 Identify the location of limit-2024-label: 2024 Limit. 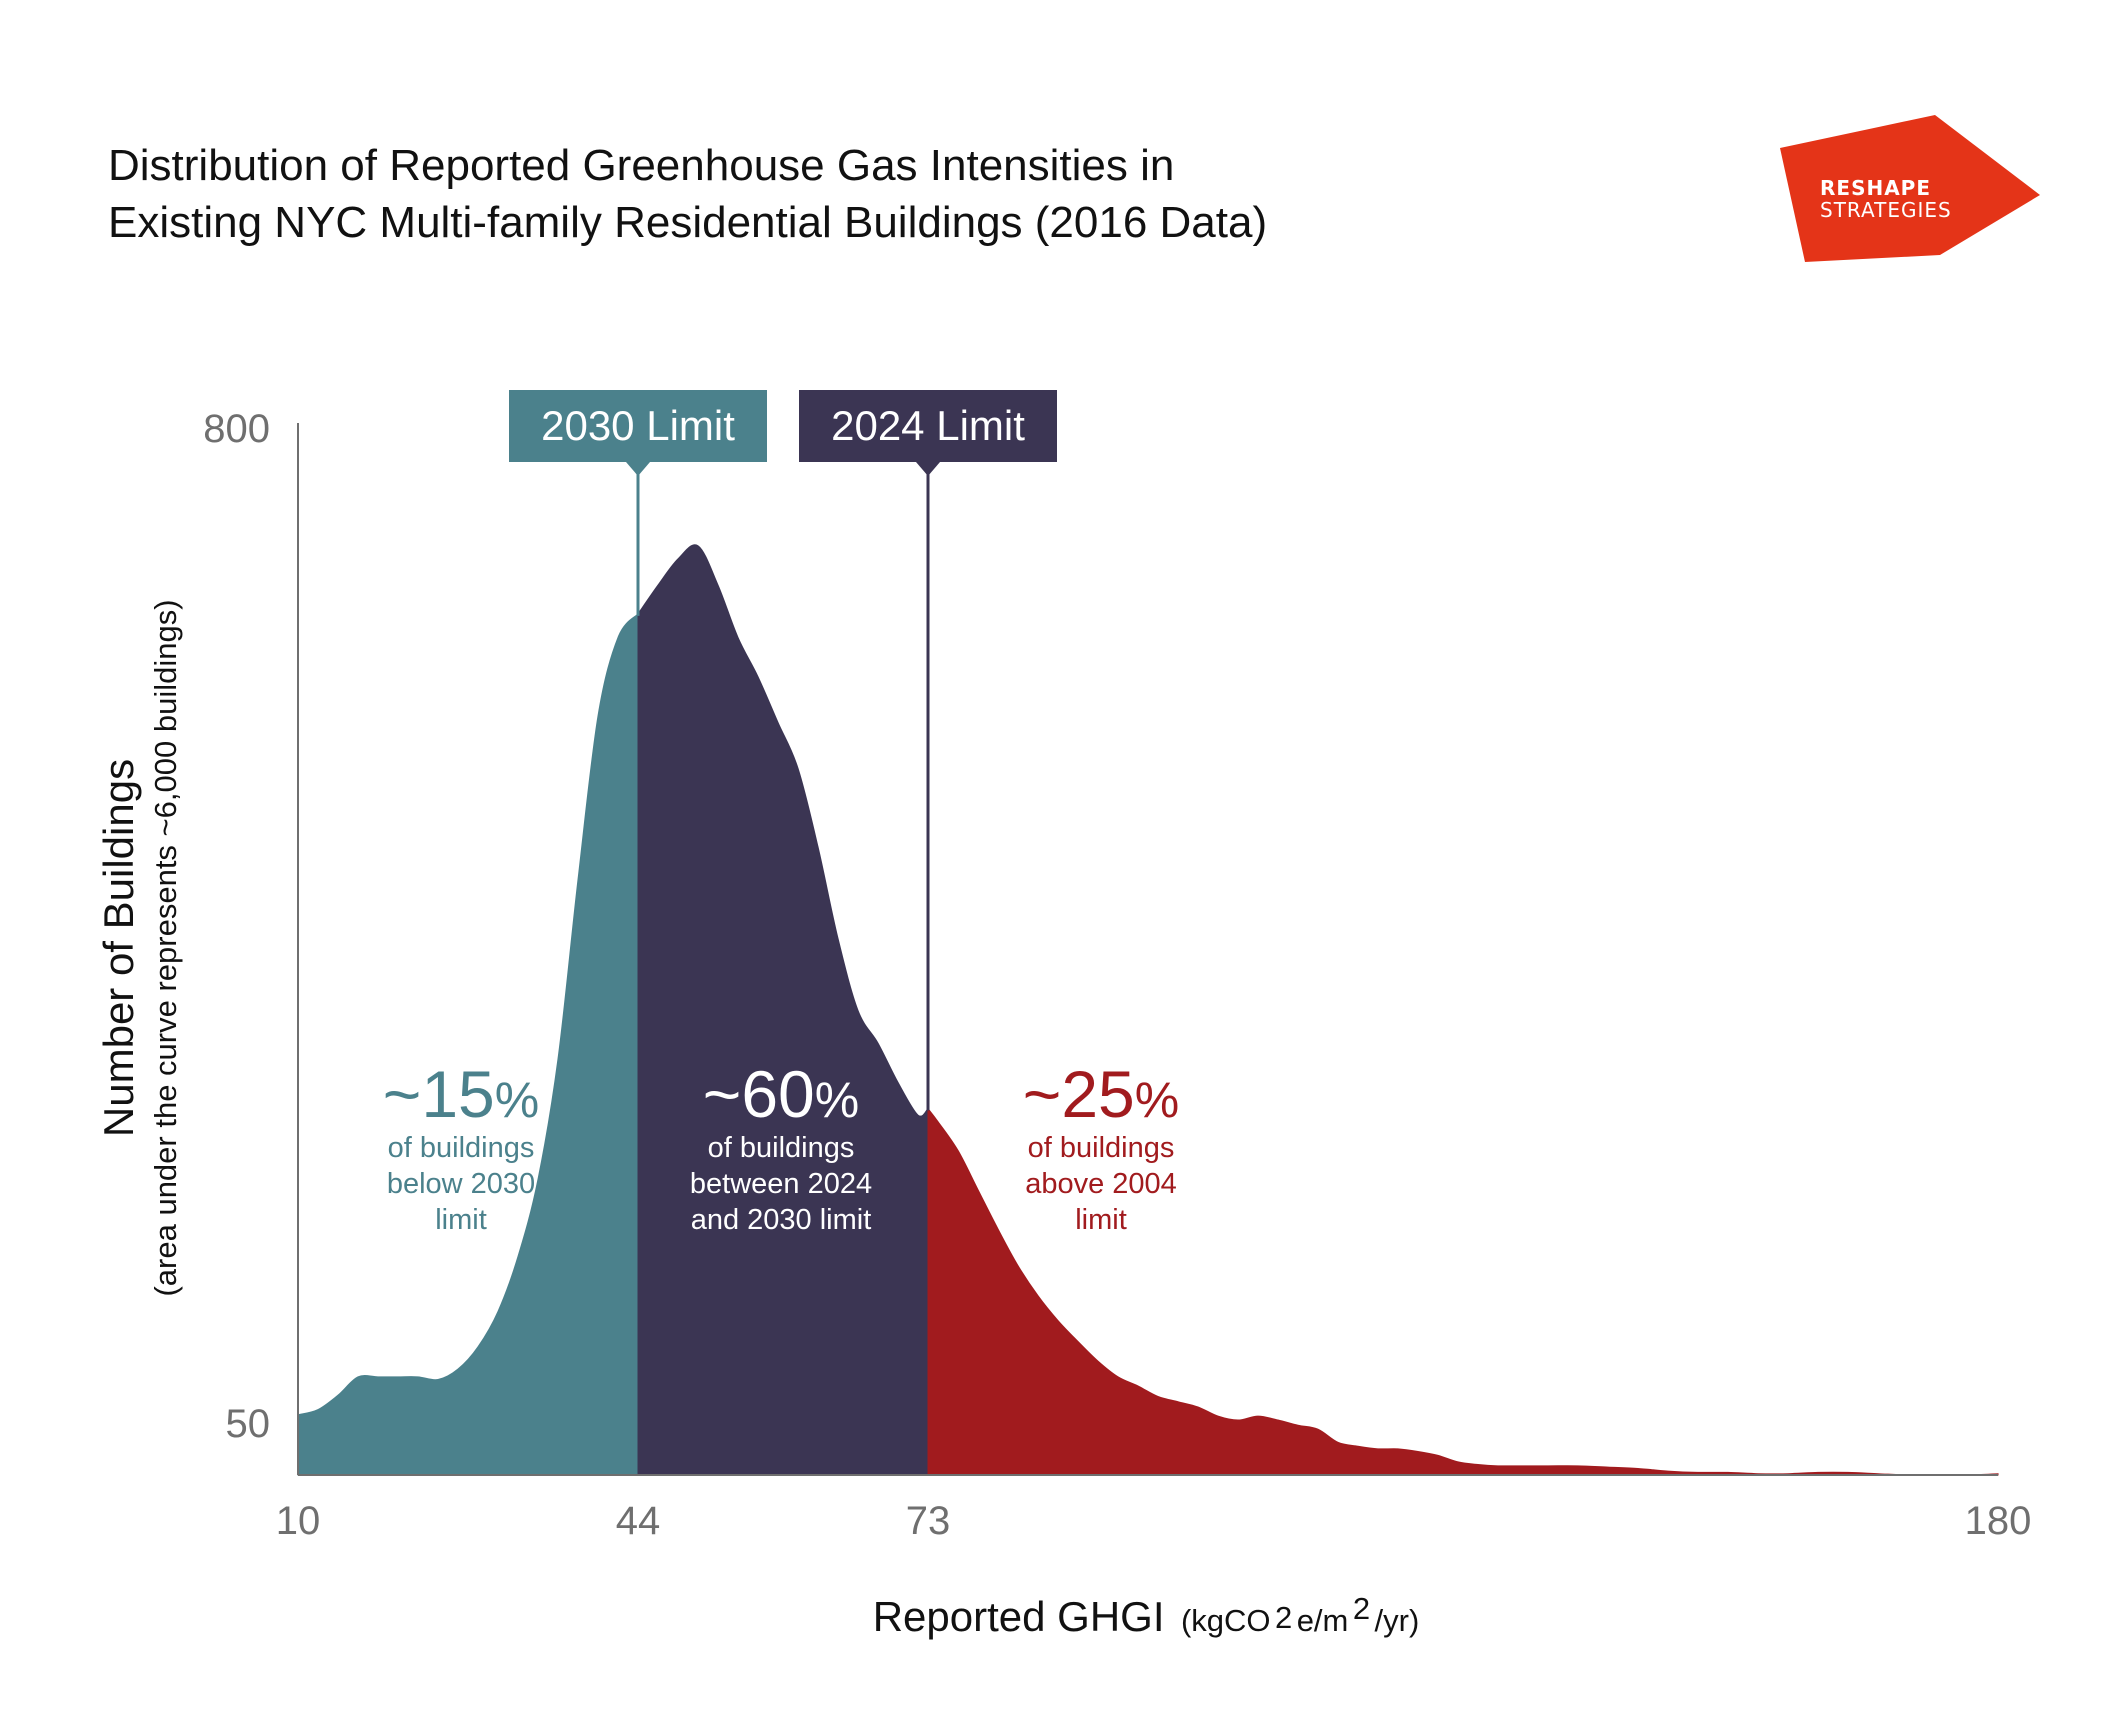
(928, 425).